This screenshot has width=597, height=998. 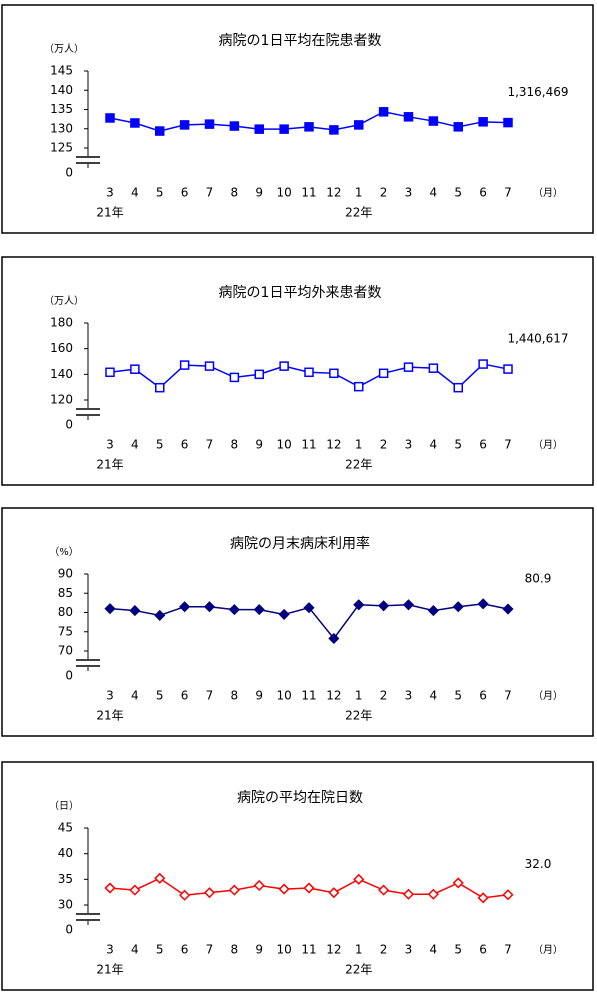 What do you see at coordinates (65, 879) in the screenshot?
I see `y-tick-label: 35` at bounding box center [65, 879].